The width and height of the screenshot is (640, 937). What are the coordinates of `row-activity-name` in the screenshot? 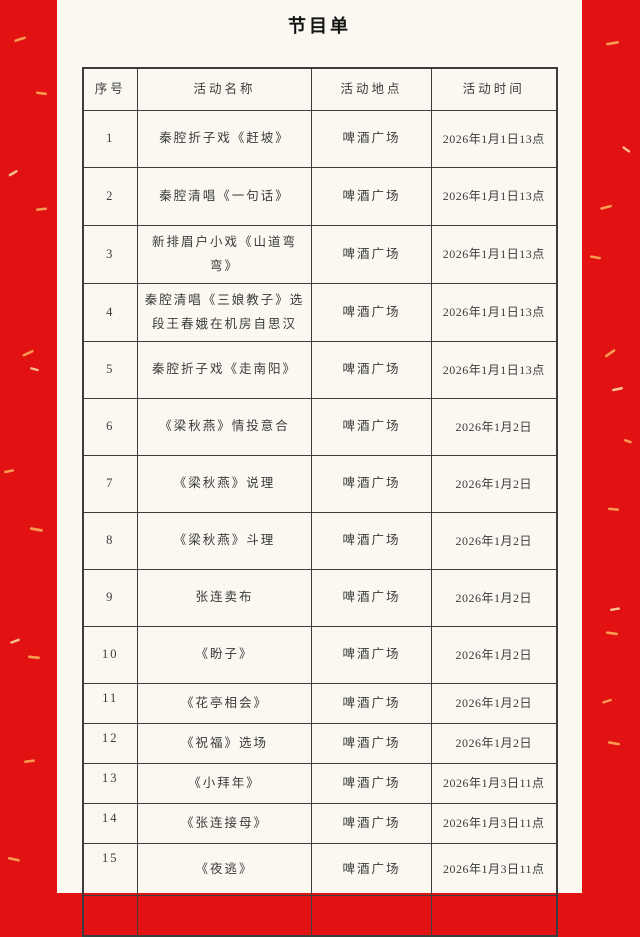 It's located at (224, 915).